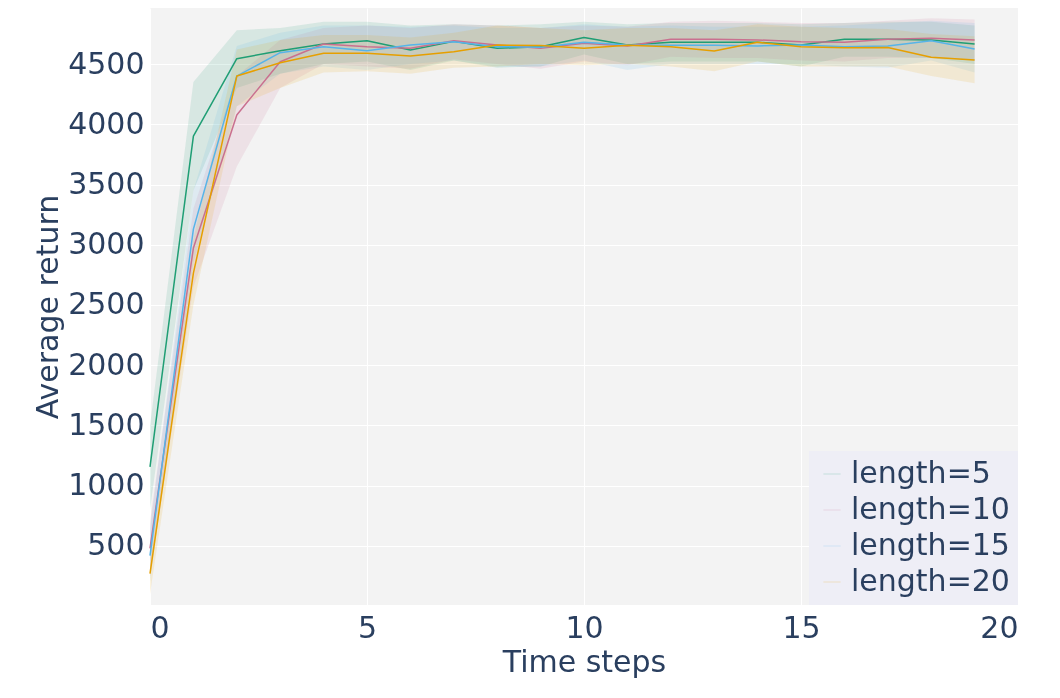  I want to click on legend-label: length=10, so click(930, 508).